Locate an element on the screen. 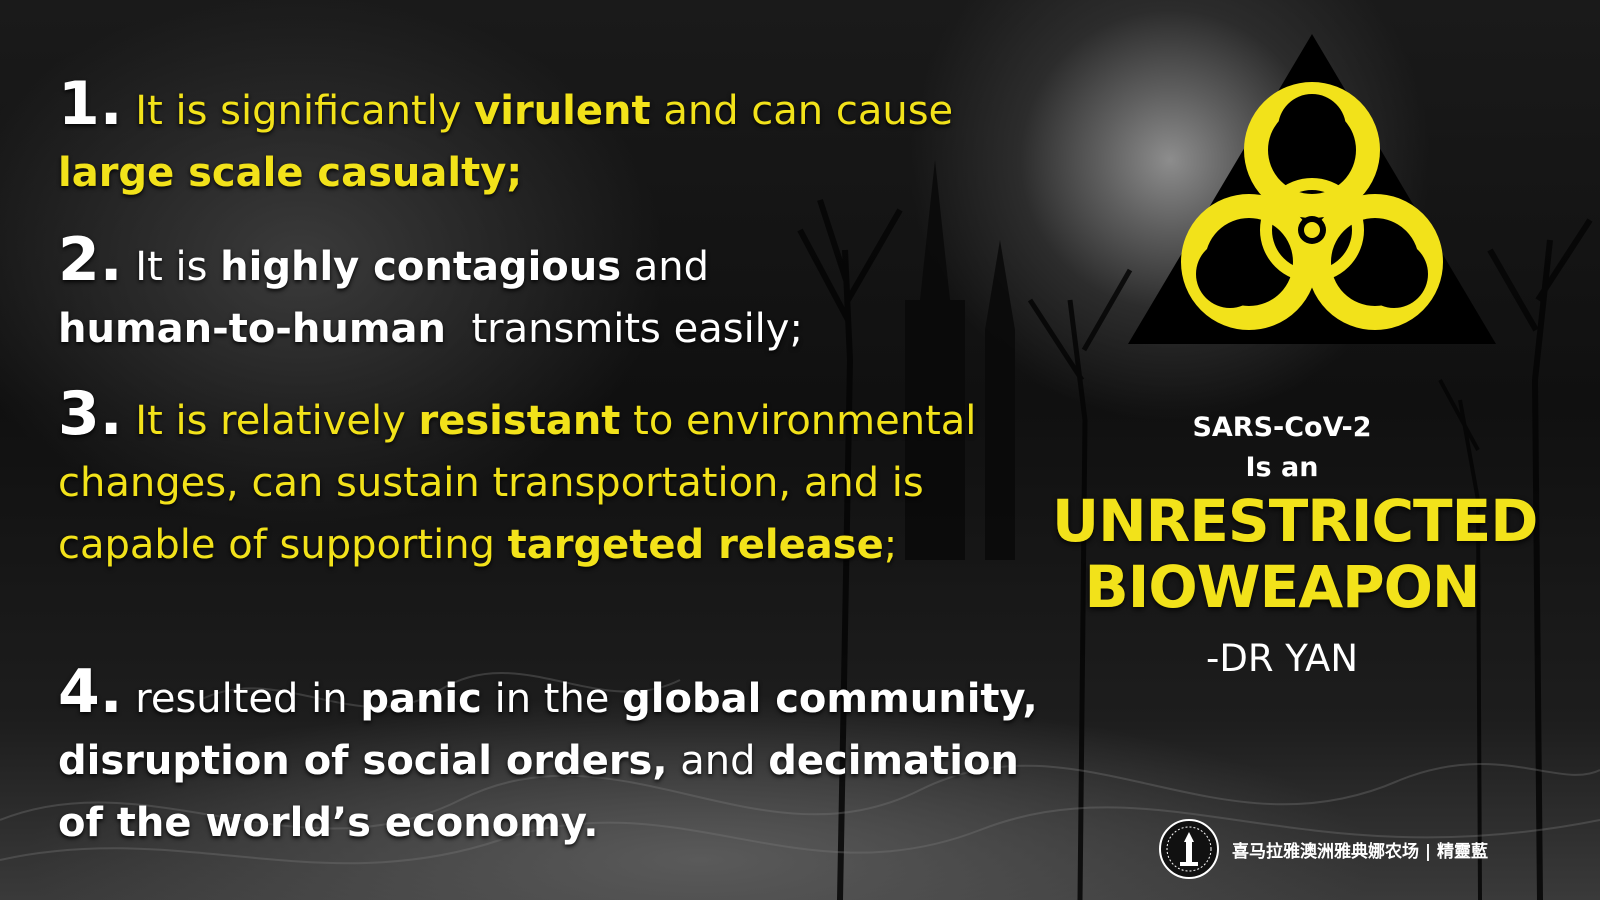  biohazard-icon is located at coordinates (1312, 189).